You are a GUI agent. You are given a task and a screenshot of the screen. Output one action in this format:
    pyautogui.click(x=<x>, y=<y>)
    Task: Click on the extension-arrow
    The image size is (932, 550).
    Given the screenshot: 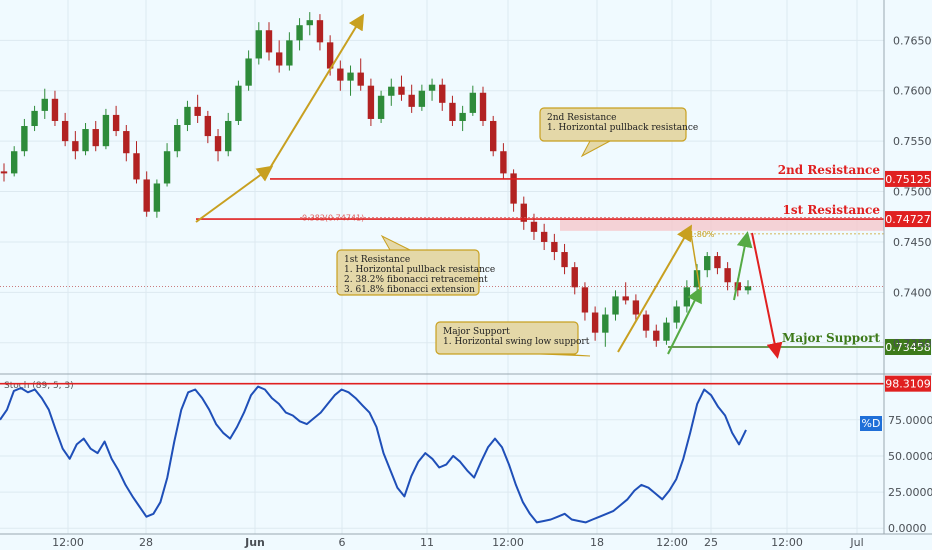 What is the action you would take?
    pyautogui.click(x=655, y=288)
    